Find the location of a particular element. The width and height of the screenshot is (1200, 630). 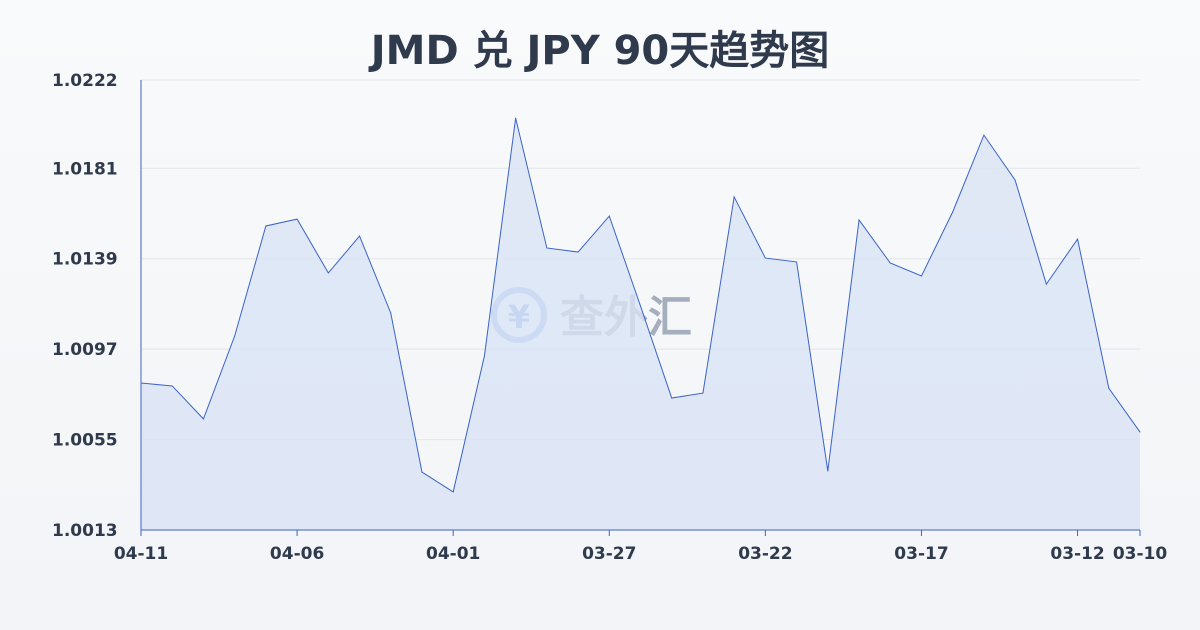

x-tick-label: 03-27 is located at coordinates (609, 554).